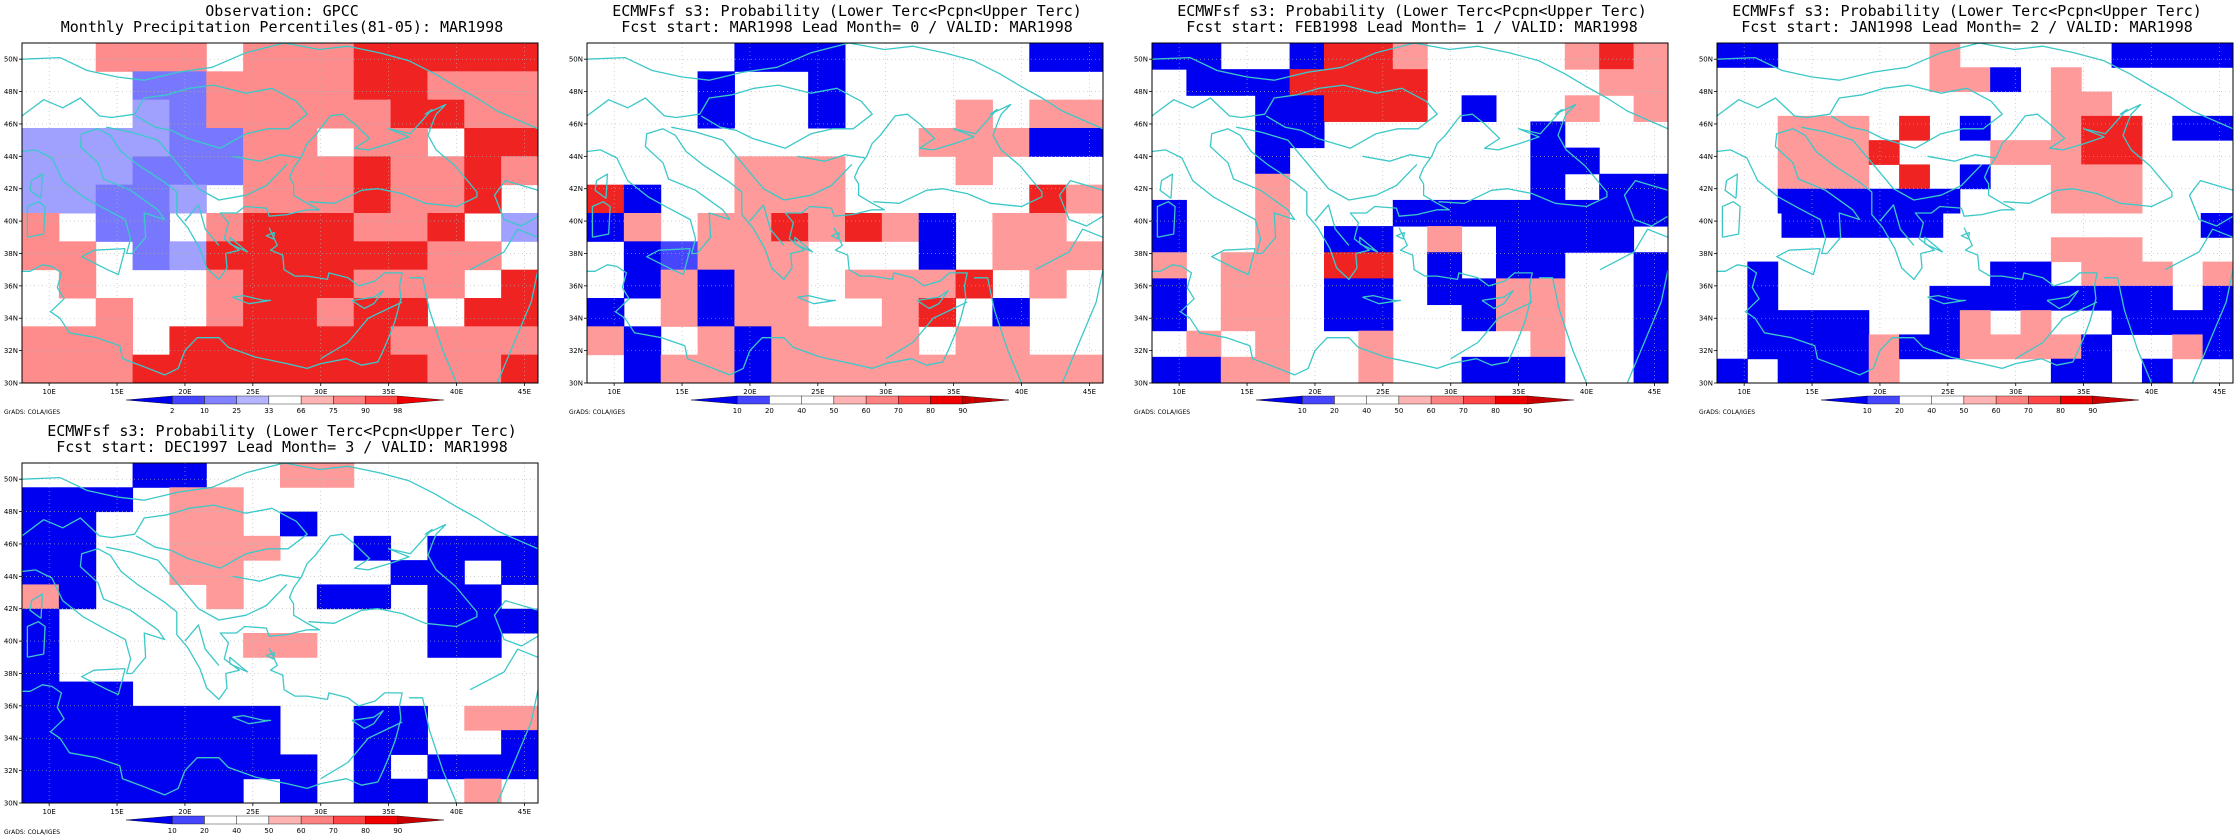  Describe the element at coordinates (11, 674) in the screenshot. I see `lat-tick-label: 38N` at that location.